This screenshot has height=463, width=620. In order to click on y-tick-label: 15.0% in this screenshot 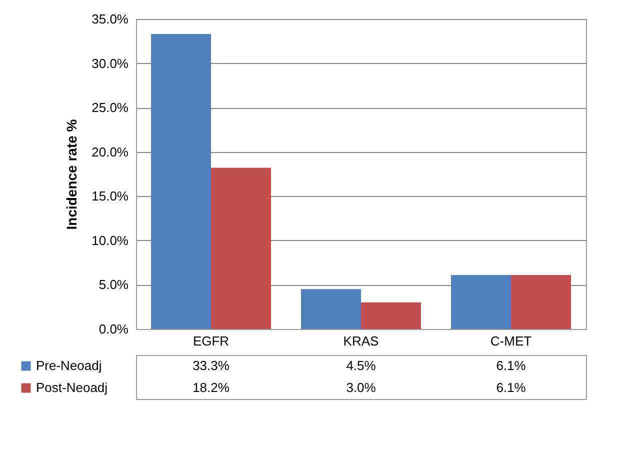, I will do `click(110, 196)`.